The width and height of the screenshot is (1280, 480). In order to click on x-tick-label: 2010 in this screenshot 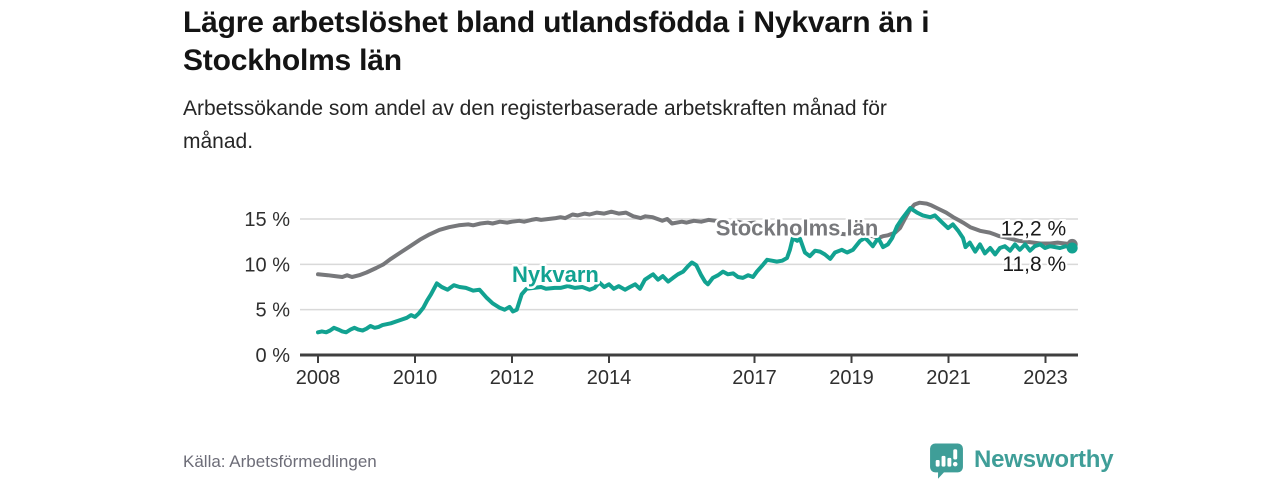, I will do `click(415, 378)`.